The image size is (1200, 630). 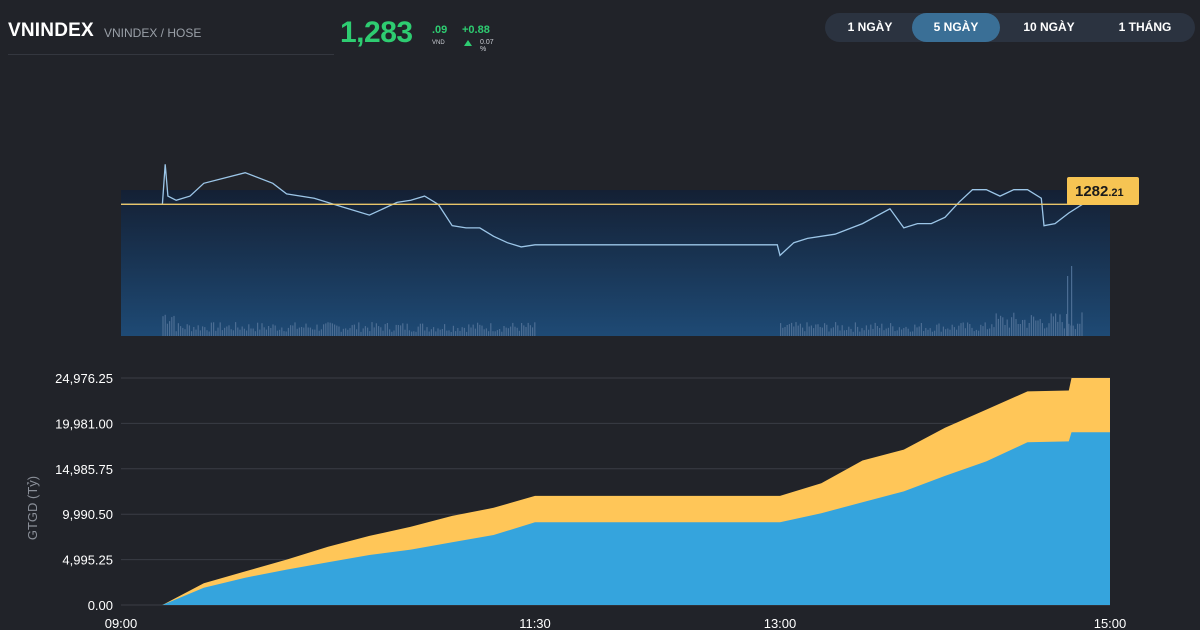 What do you see at coordinates (32, 508) in the screenshot?
I see `y-axis-label: GTGD (Tỷ)` at bounding box center [32, 508].